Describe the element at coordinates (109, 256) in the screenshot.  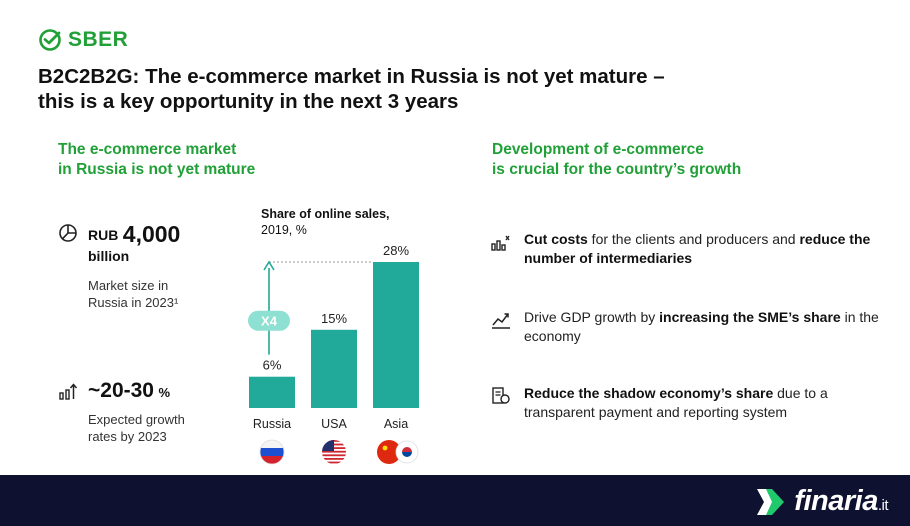
I see `market-size-unit: billion` at that location.